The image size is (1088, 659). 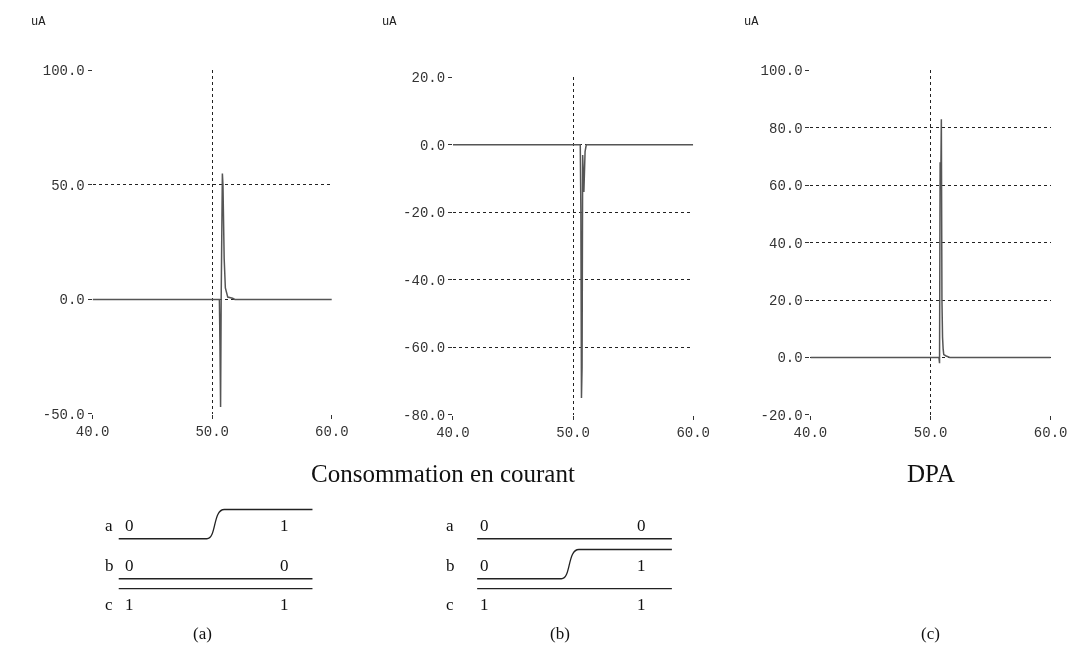 I want to click on y-tick-label: -60.0, so click(x=424, y=348).